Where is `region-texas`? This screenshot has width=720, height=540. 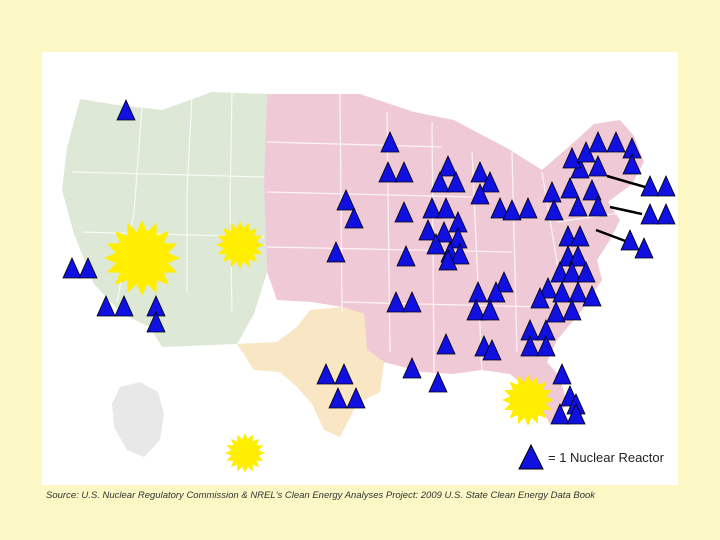
region-texas is located at coordinates (310, 372).